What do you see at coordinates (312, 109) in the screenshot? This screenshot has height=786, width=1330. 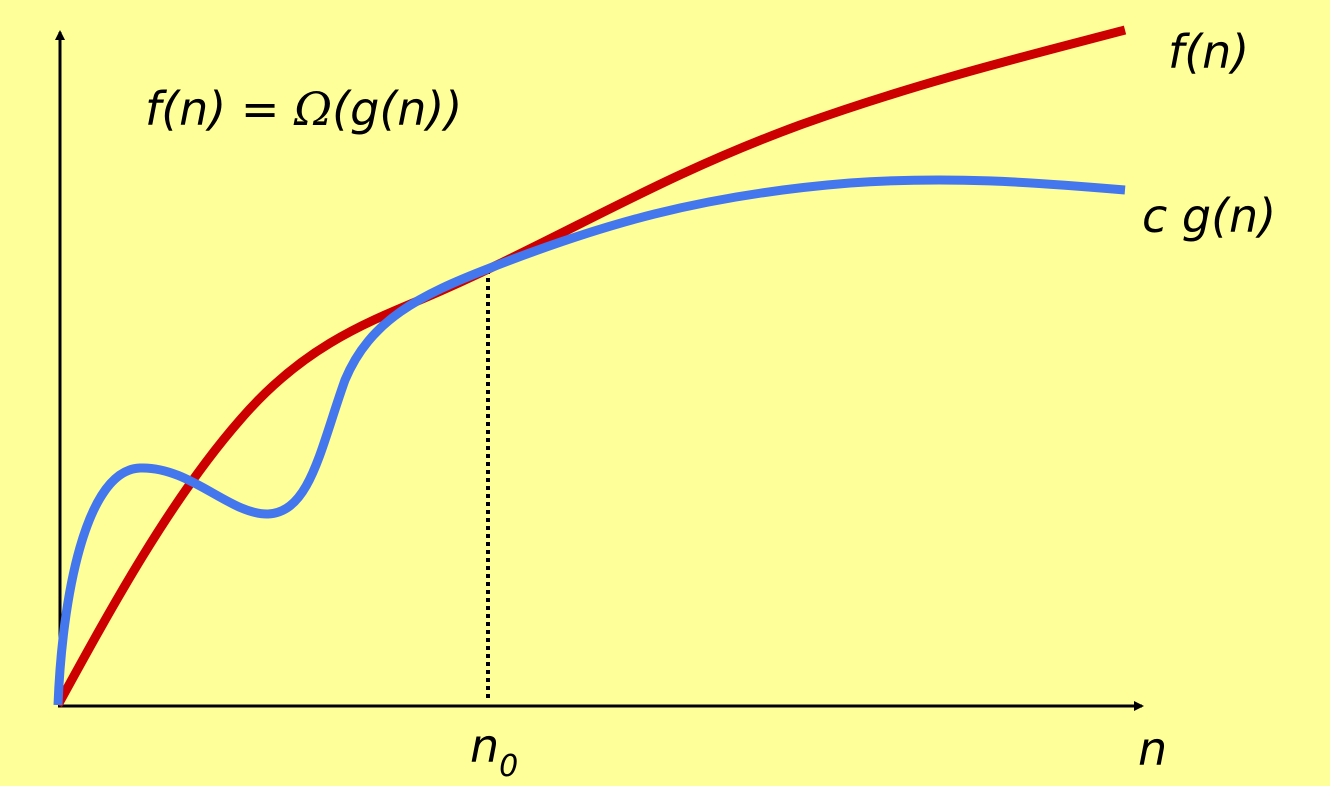 I see `omega: Ω` at bounding box center [312, 109].